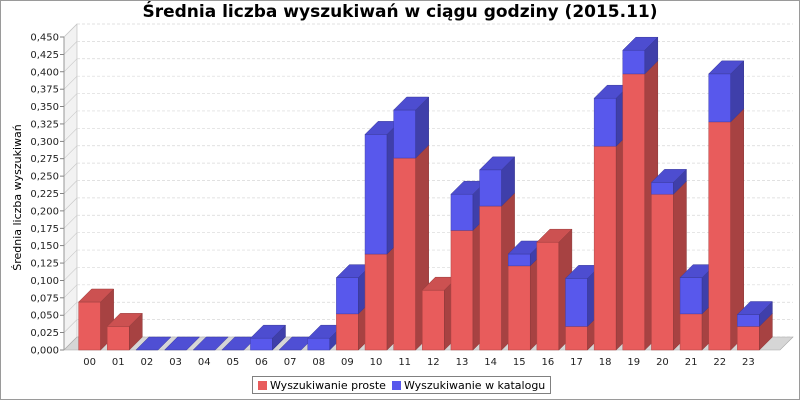 Image resolution: width=800 pixels, height=400 pixels. What do you see at coordinates (44, 246) in the screenshot?
I see `y-tick-label: 0,150` at bounding box center [44, 246].